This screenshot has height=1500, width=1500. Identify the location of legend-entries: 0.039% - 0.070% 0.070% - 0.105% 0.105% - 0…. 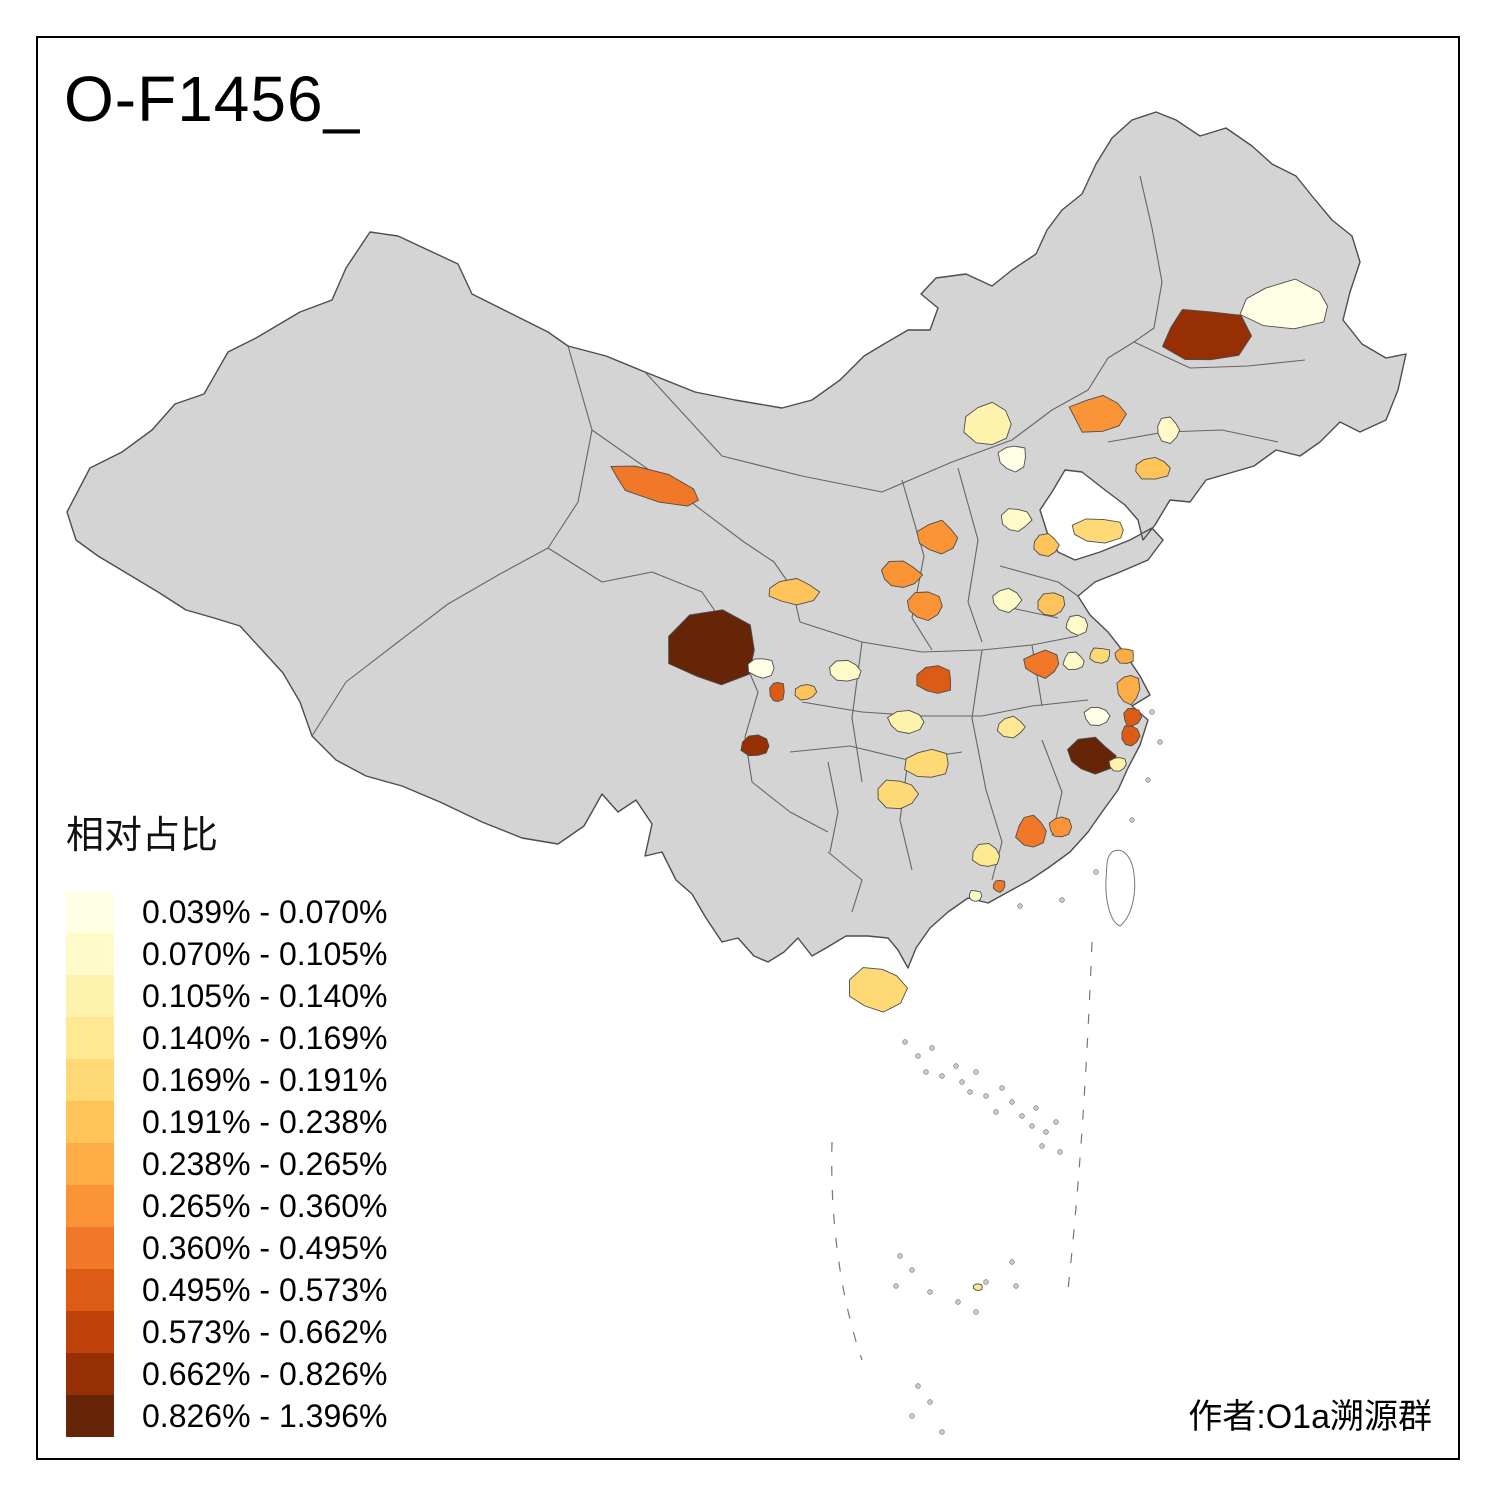
(227, 1164).